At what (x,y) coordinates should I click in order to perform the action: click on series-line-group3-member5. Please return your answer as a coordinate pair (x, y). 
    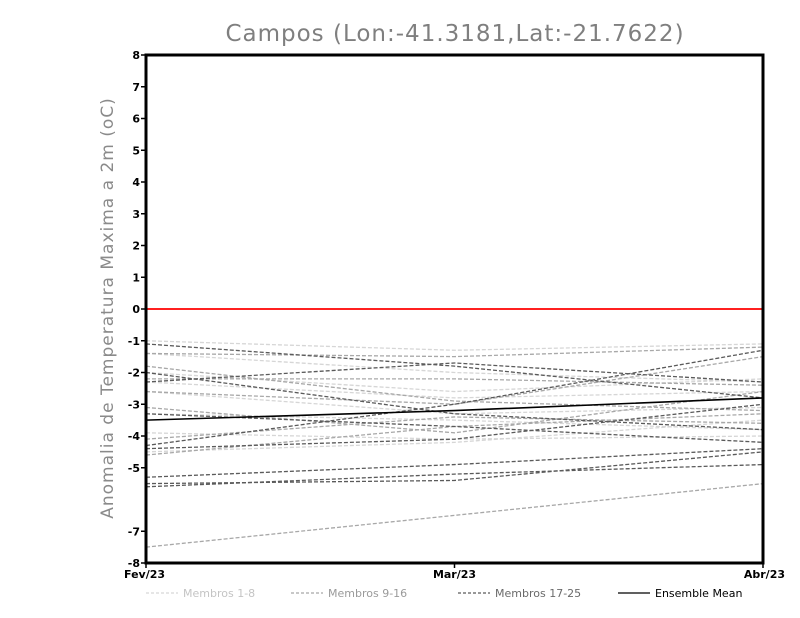
    Looking at the image, I should click on (454, 426).